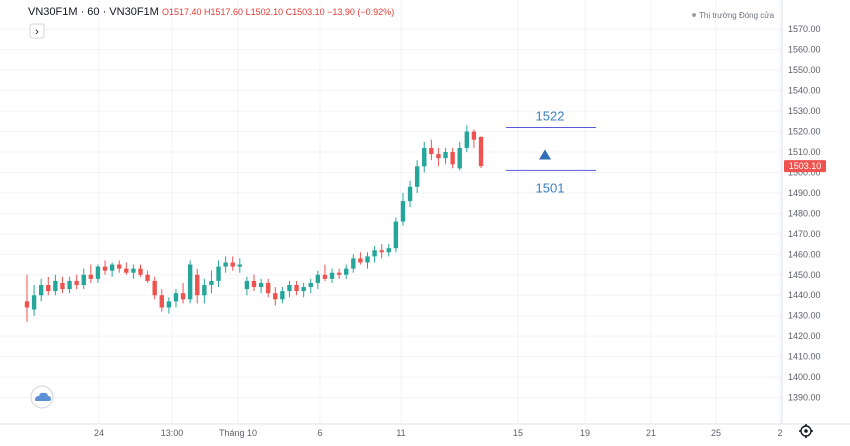 The width and height of the screenshot is (850, 446). What do you see at coordinates (99, 433) in the screenshot?
I see `x-tick-label: 24` at bounding box center [99, 433].